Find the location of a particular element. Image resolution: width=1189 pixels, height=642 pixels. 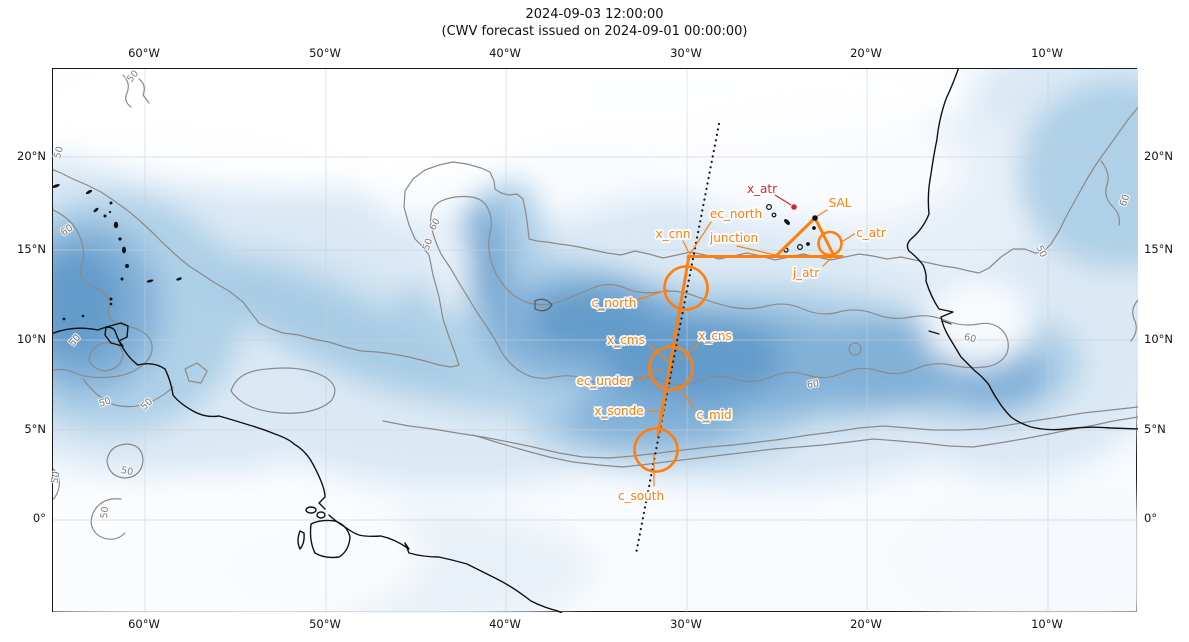

tick-left-5n: 5°N is located at coordinates (35, 429).